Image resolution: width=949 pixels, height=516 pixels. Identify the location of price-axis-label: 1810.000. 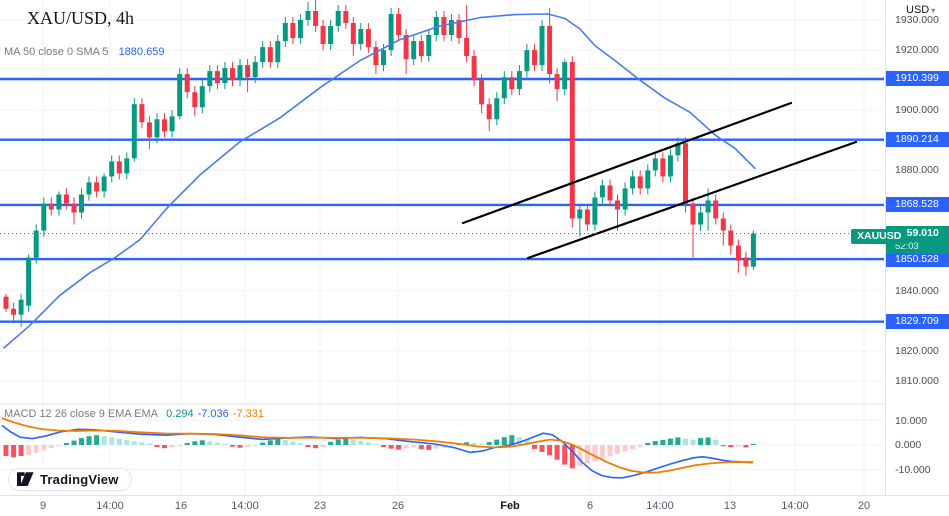
(917, 381).